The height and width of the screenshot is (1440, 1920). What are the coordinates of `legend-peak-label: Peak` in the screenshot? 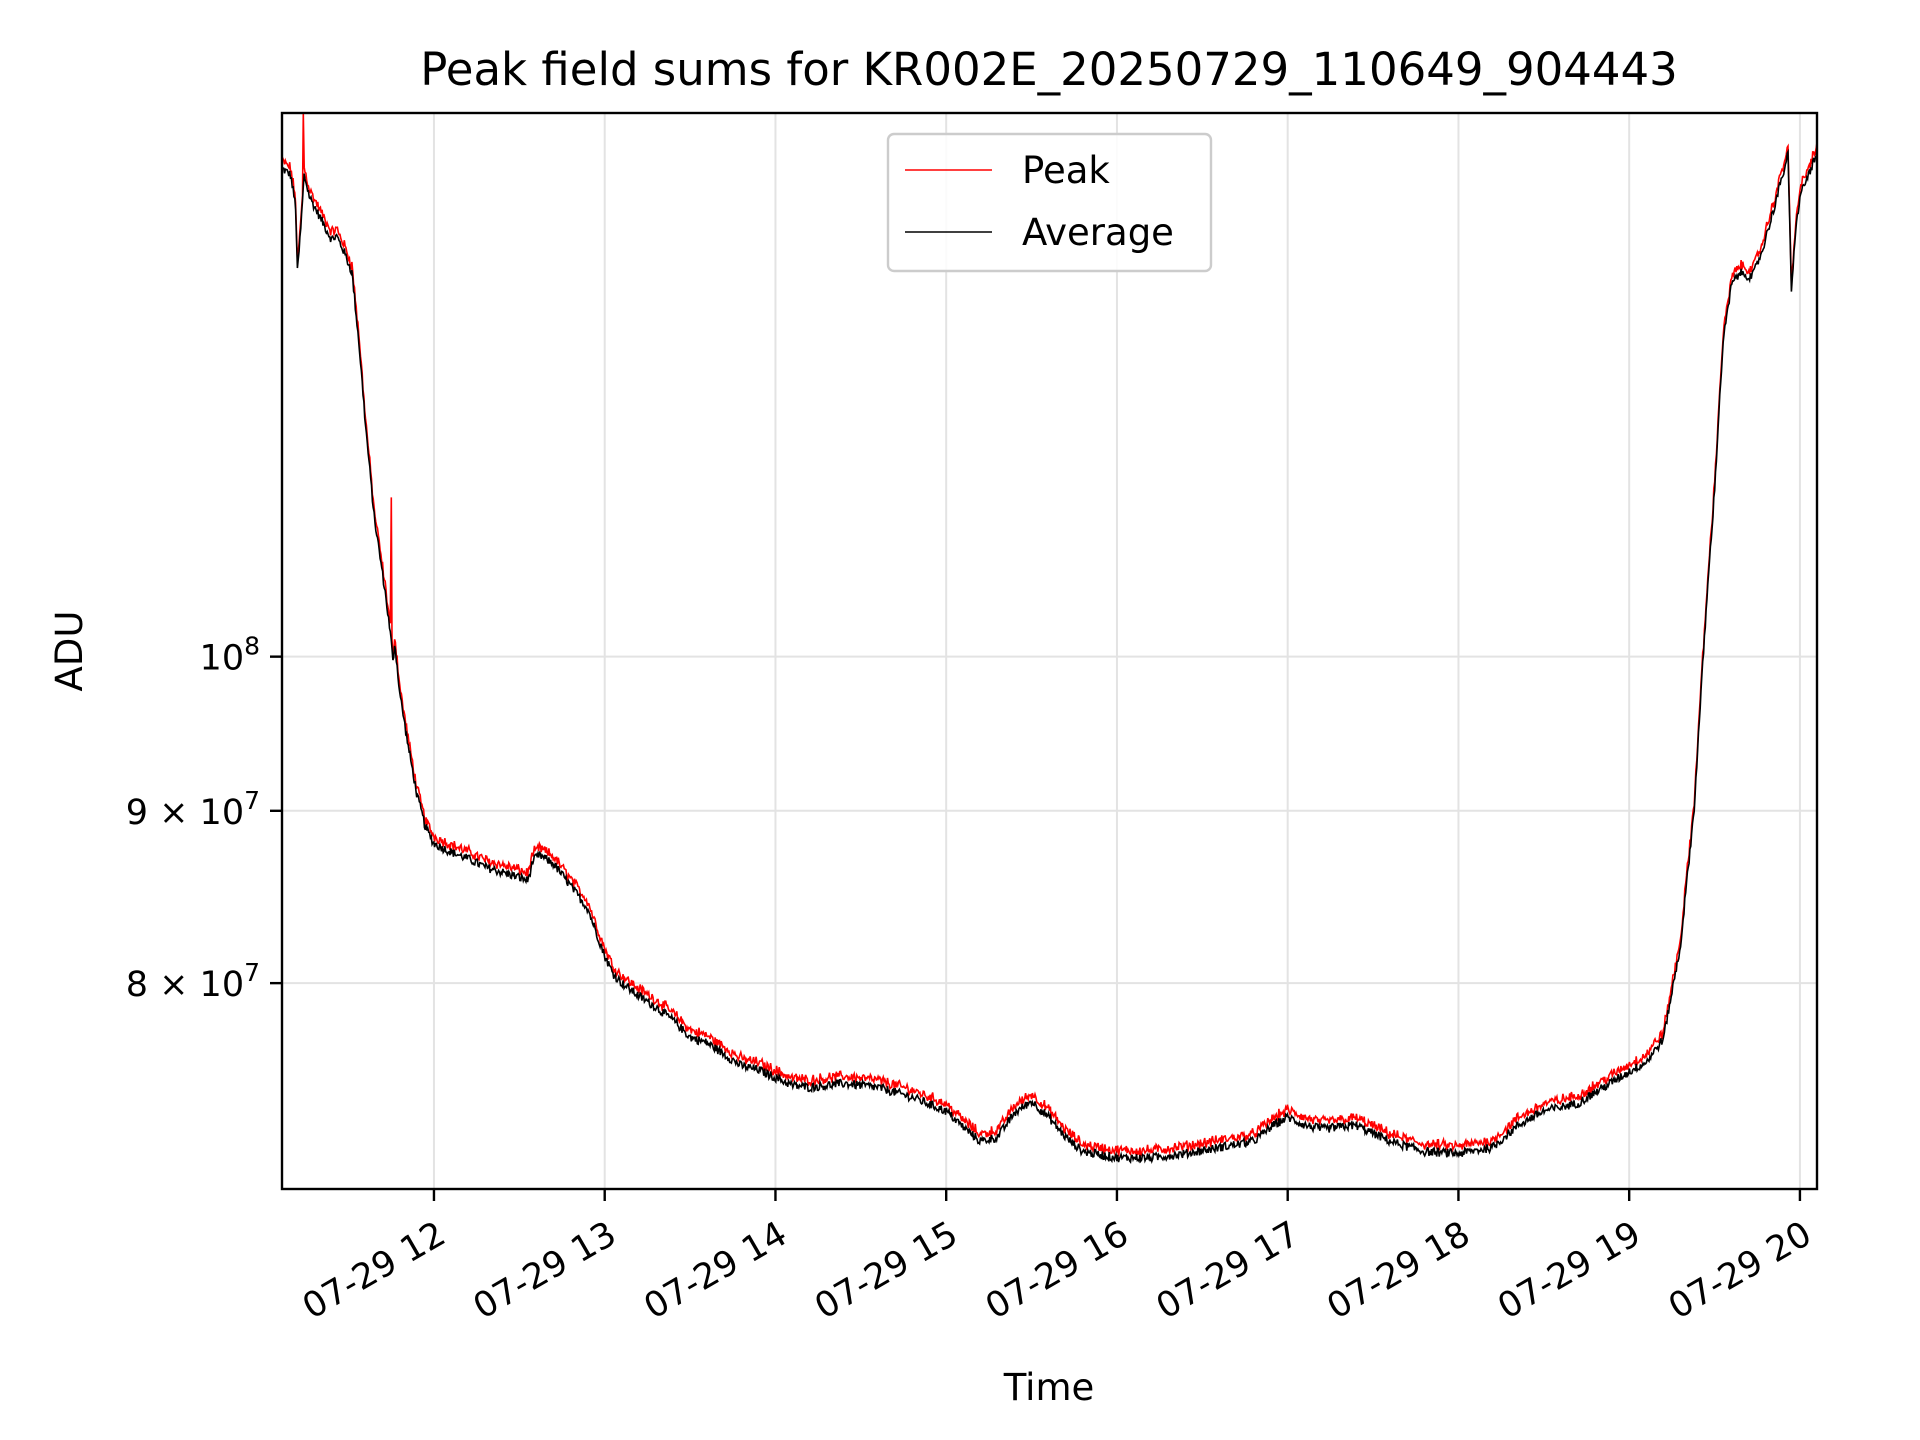 It's located at (1066, 170).